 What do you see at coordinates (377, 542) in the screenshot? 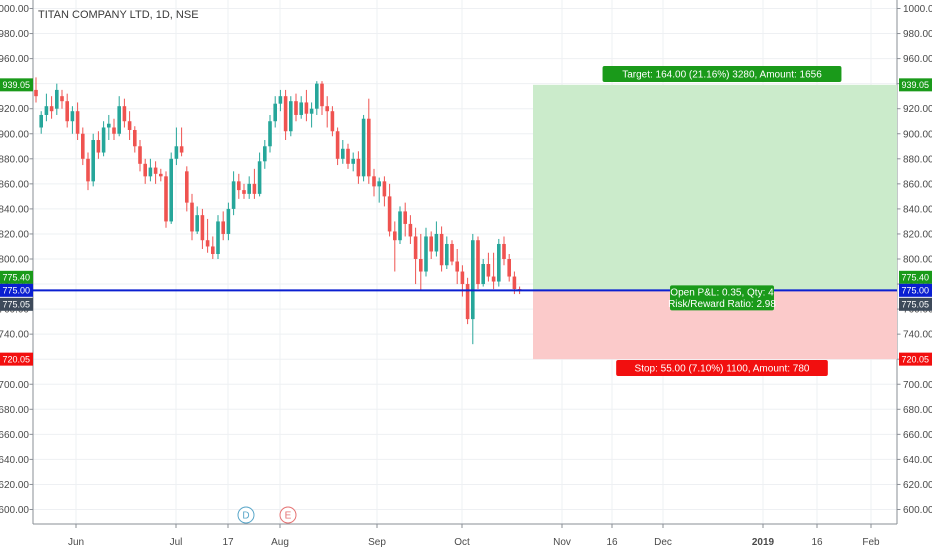
I see `x-tick-label: Sep` at bounding box center [377, 542].